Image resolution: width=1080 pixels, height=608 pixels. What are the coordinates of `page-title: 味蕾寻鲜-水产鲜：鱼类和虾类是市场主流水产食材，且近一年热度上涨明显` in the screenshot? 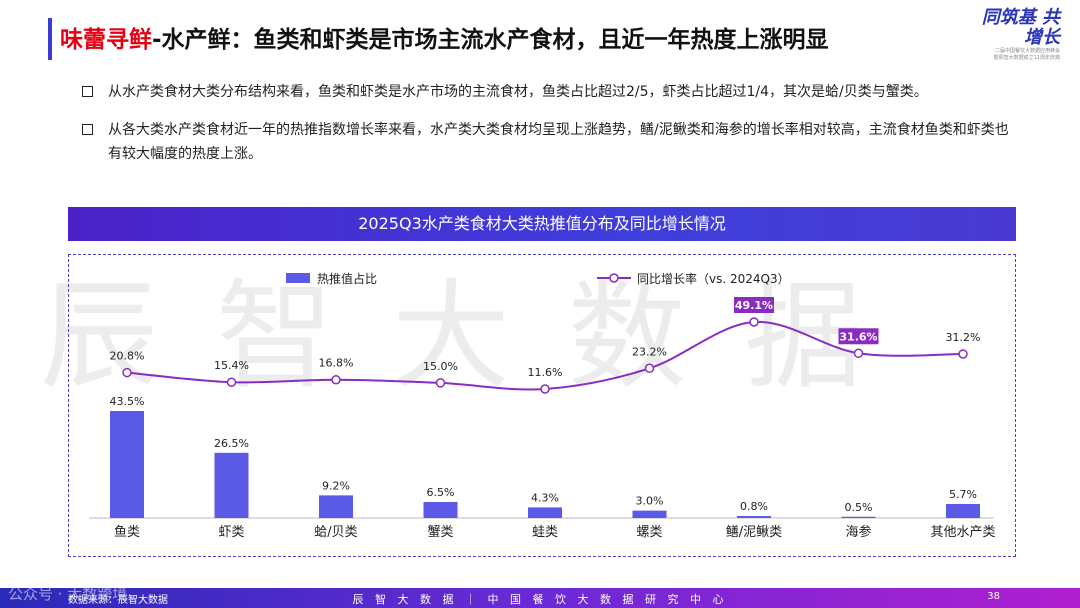 It's located at (444, 37).